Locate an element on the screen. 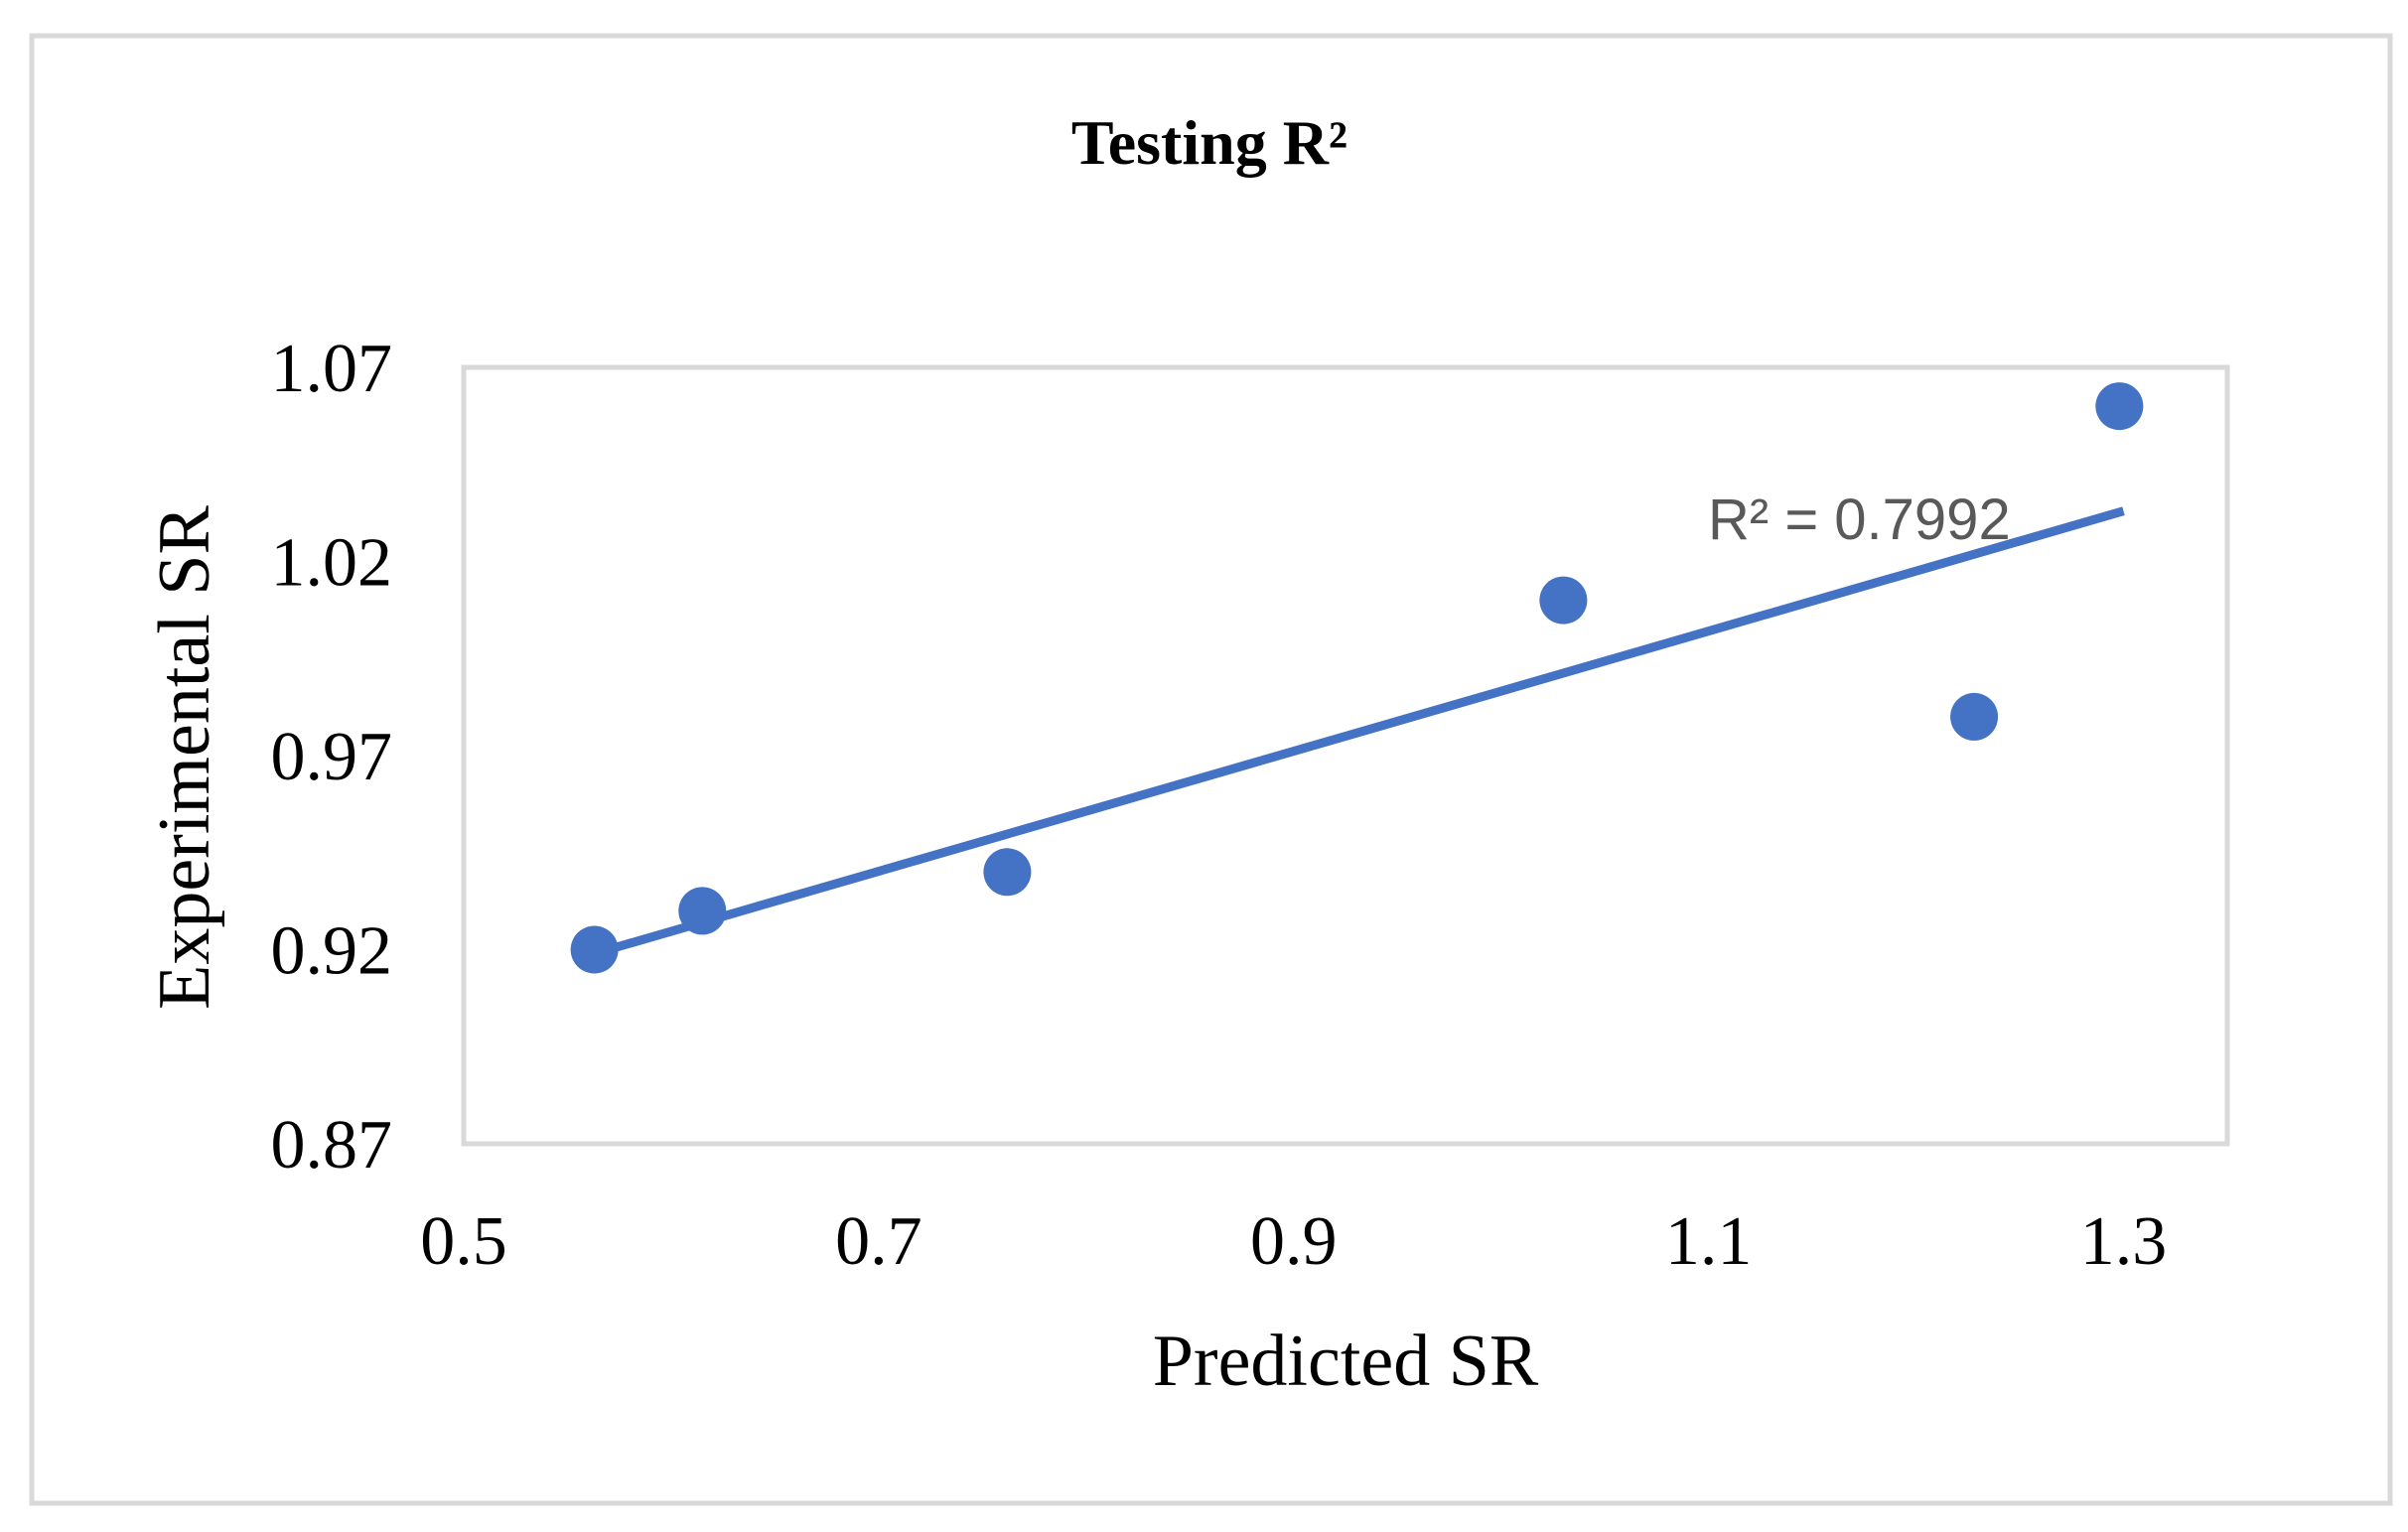 The width and height of the screenshot is (2408, 1532). x-tick-label: 1.1 is located at coordinates (1709, 1241).